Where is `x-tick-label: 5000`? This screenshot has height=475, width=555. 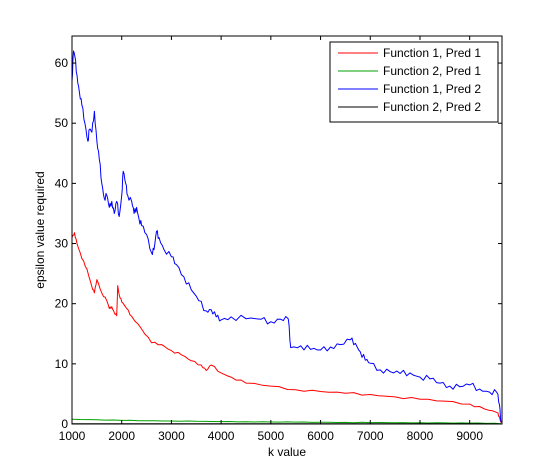 x-tick-label: 5000 is located at coordinates (270, 436).